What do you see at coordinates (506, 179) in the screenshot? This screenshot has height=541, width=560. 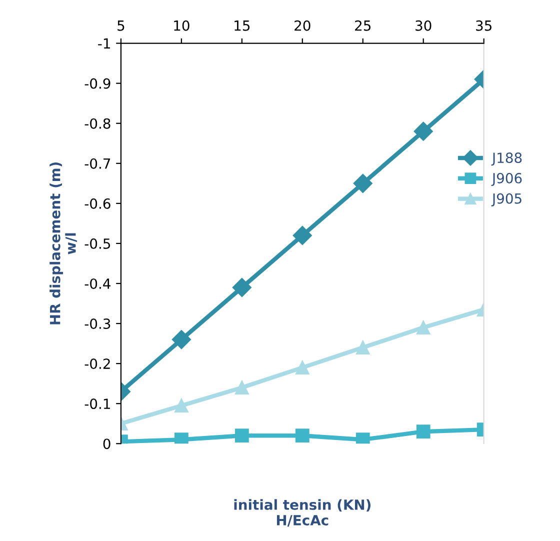 I see `legend-label: J906` at bounding box center [506, 179].